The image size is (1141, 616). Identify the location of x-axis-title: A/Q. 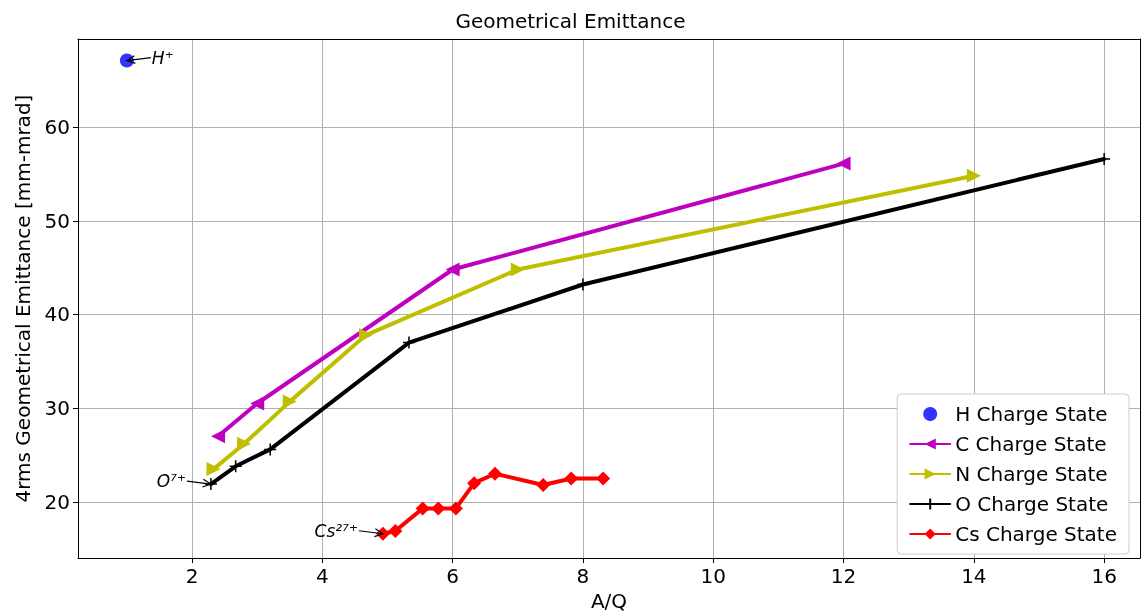
(609, 601).